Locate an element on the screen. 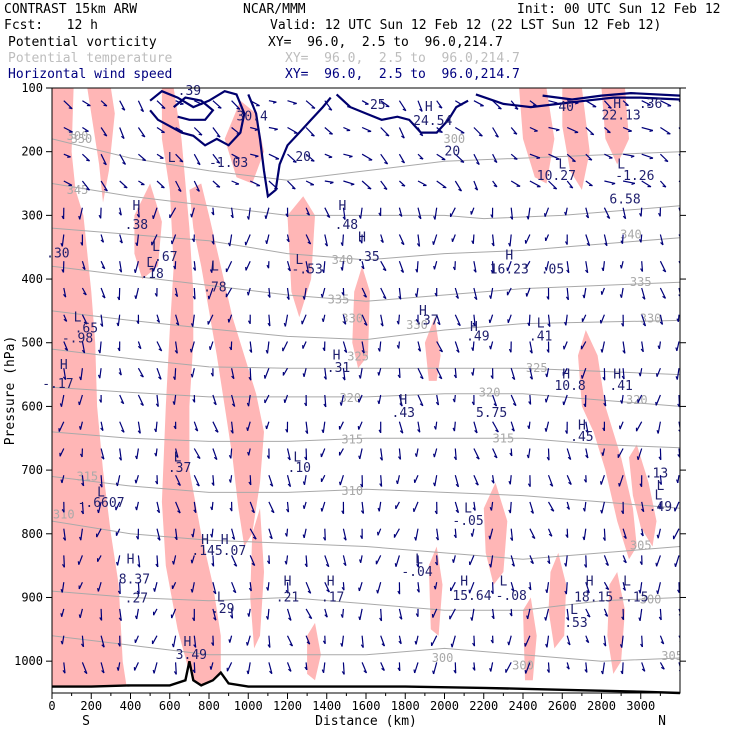 The image size is (740, 740). theta-label-15: 320 is located at coordinates (350, 398).